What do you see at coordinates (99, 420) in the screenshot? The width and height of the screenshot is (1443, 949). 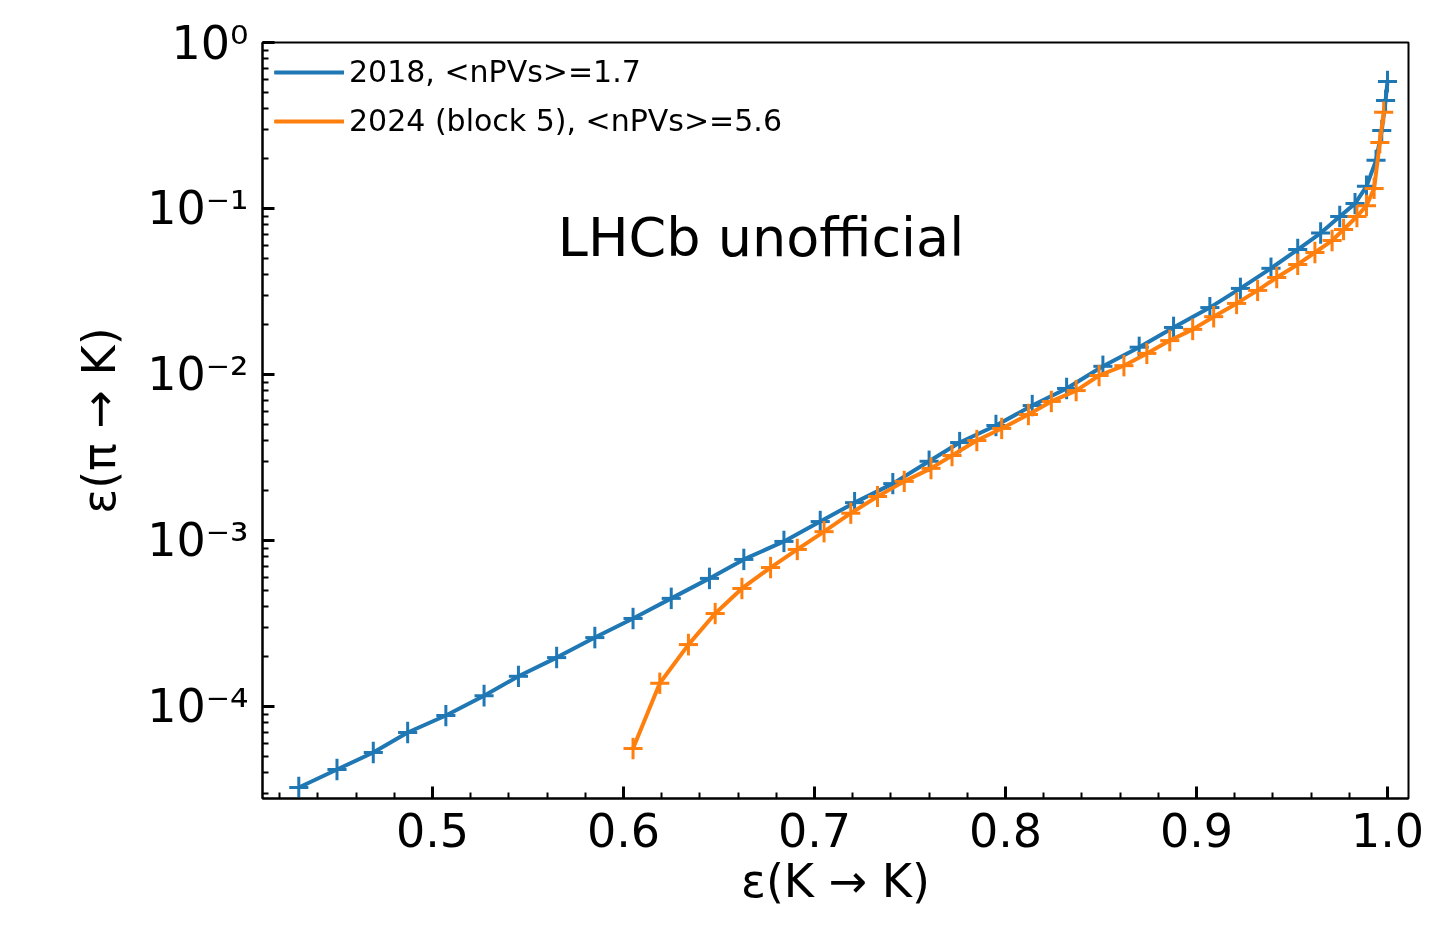 I see `y-axis-title: ε(π → K)` at bounding box center [99, 420].